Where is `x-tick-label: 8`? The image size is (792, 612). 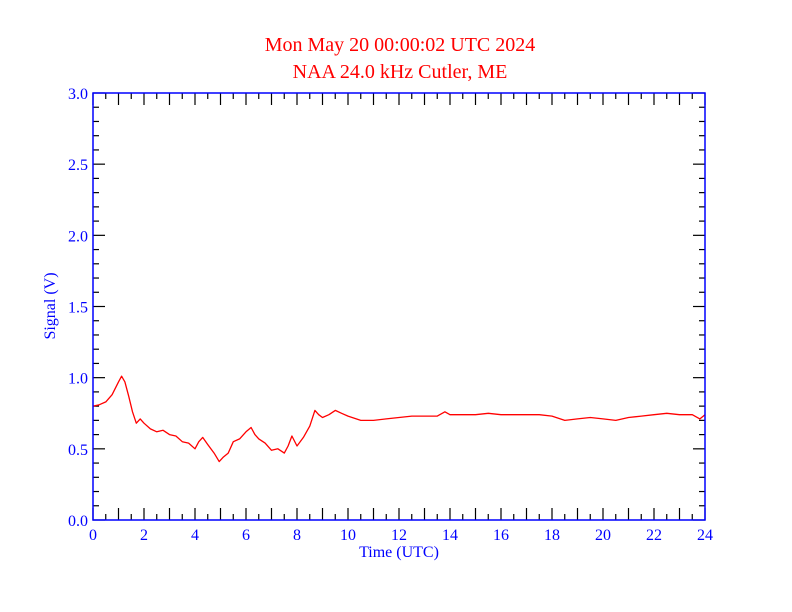 x-tick-label: 8 is located at coordinates (297, 535).